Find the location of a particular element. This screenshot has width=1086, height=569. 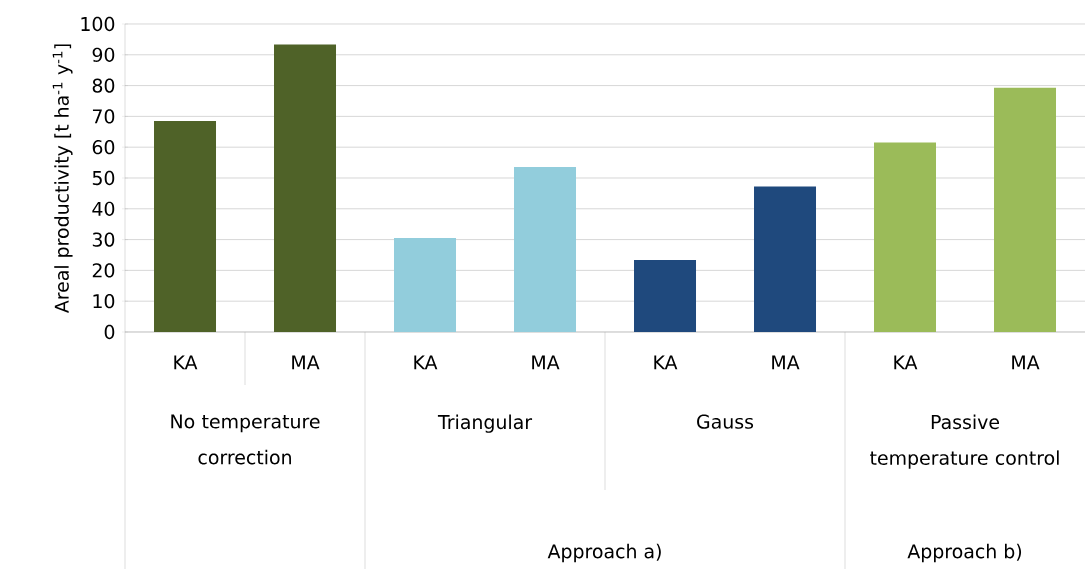

text: Approach b) is located at coordinates (964, 553).